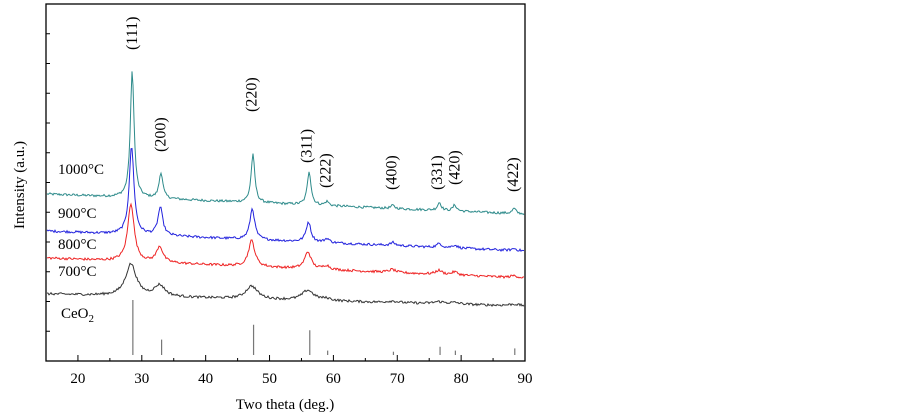  What do you see at coordinates (160, 134) in the screenshot?
I see `peak-label: (200)` at bounding box center [160, 134].